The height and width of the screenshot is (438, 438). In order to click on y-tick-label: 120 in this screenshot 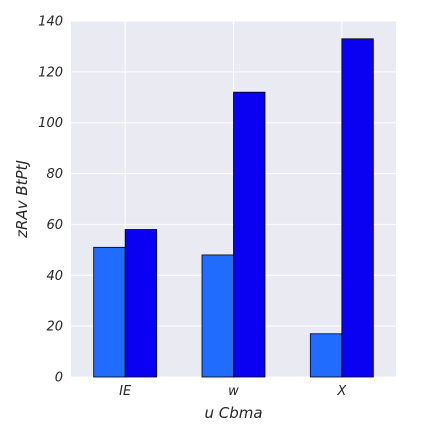, I will do `click(50, 72)`.